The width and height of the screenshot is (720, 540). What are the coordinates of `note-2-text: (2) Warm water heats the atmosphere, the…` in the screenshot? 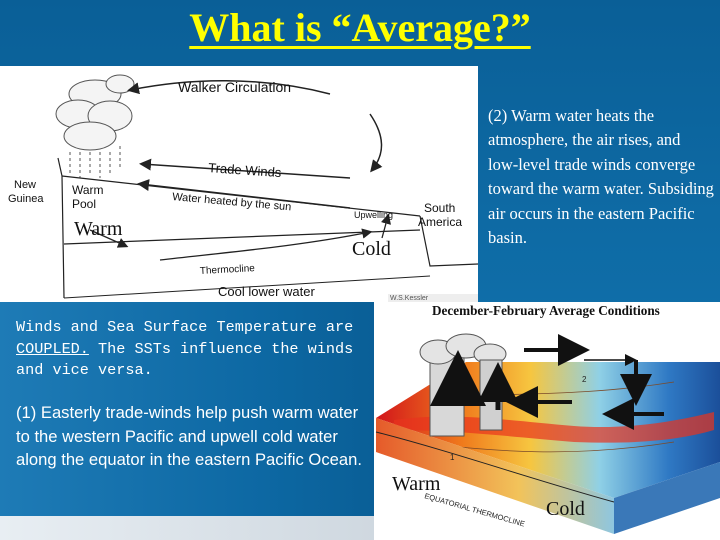 It's located at (601, 177).